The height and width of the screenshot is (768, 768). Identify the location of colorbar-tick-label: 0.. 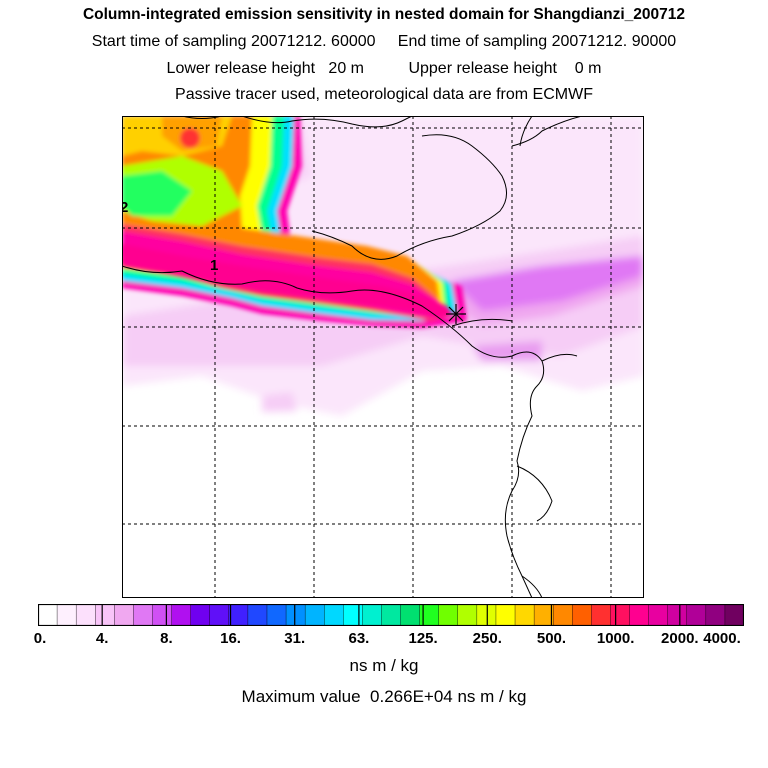
(40, 638).